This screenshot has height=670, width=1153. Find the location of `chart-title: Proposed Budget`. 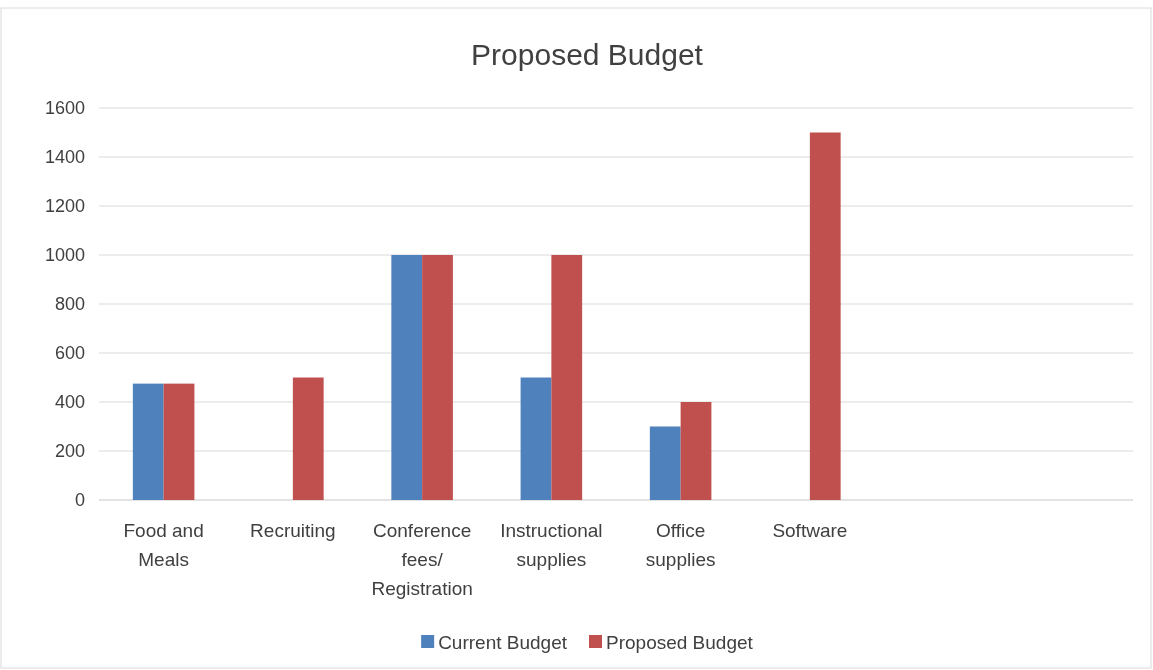

chart-title: Proposed Budget is located at coordinates (587, 54).